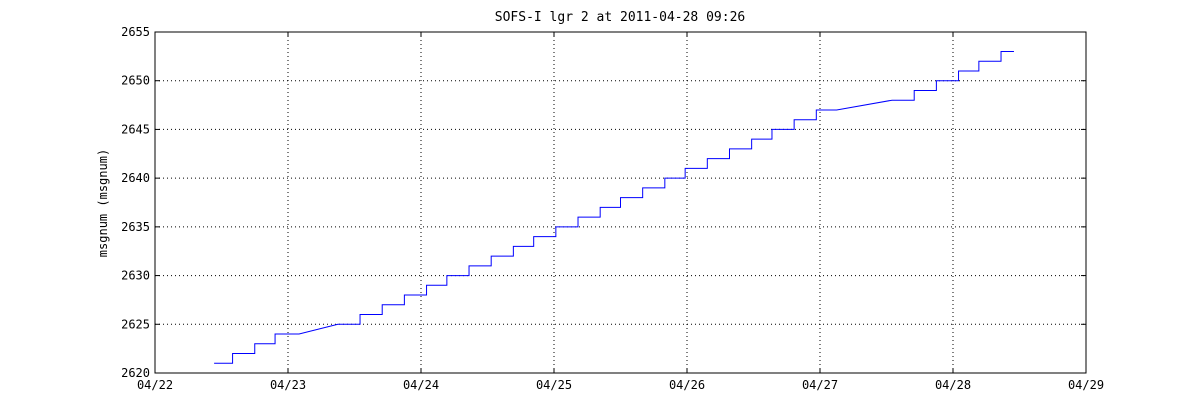 Image resolution: width=1200 pixels, height=420 pixels. Describe the element at coordinates (135, 373) in the screenshot. I see `y-tick-label: 2620` at that location.